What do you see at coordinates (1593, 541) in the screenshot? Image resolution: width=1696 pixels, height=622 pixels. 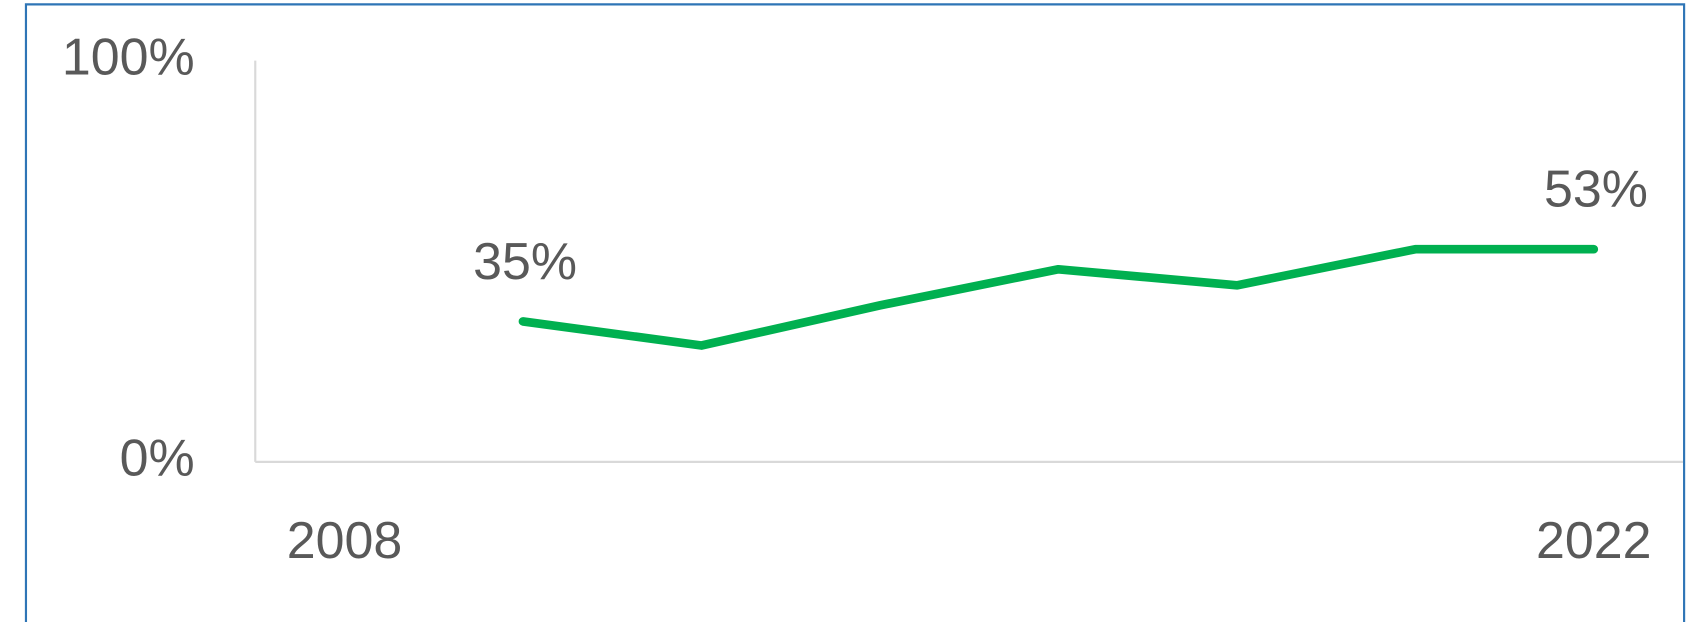 I see `x-tick-label: 2022` at bounding box center [1593, 541].